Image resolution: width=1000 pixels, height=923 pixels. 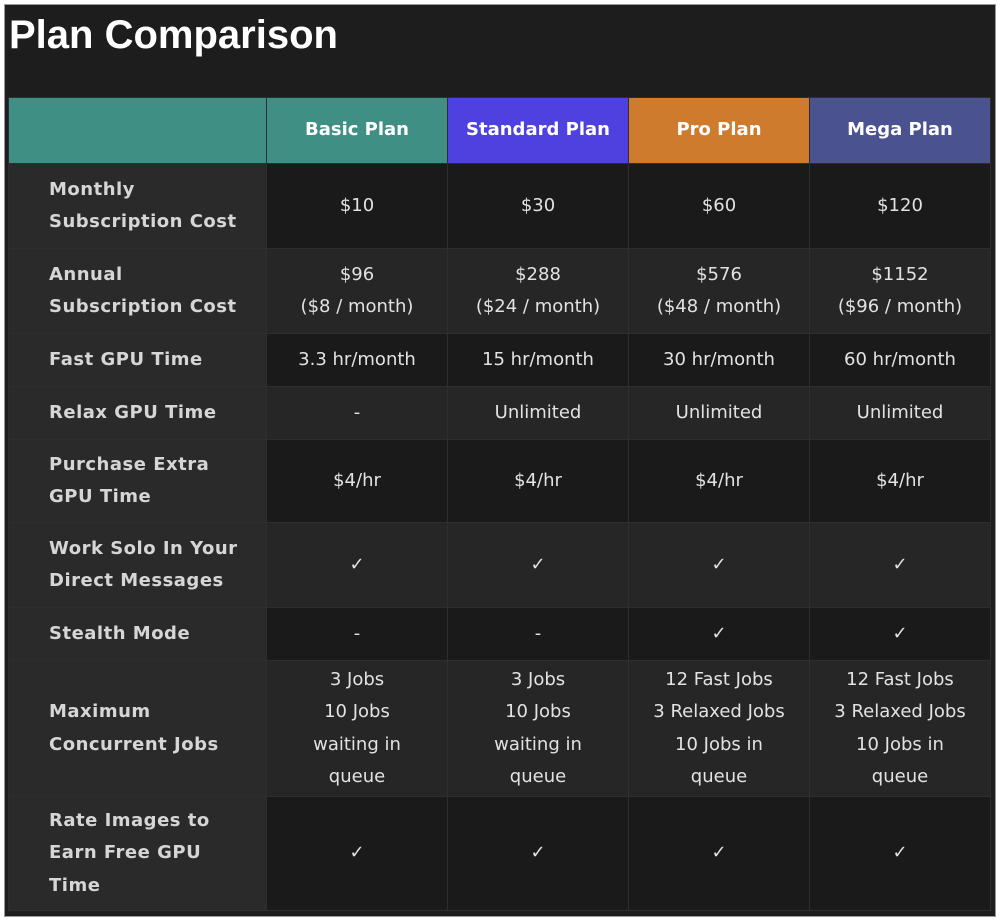 I want to click on table-row: Work Solo In Your Direct Messages ✓ ✓ ✓ ✓, so click(x=499, y=565).